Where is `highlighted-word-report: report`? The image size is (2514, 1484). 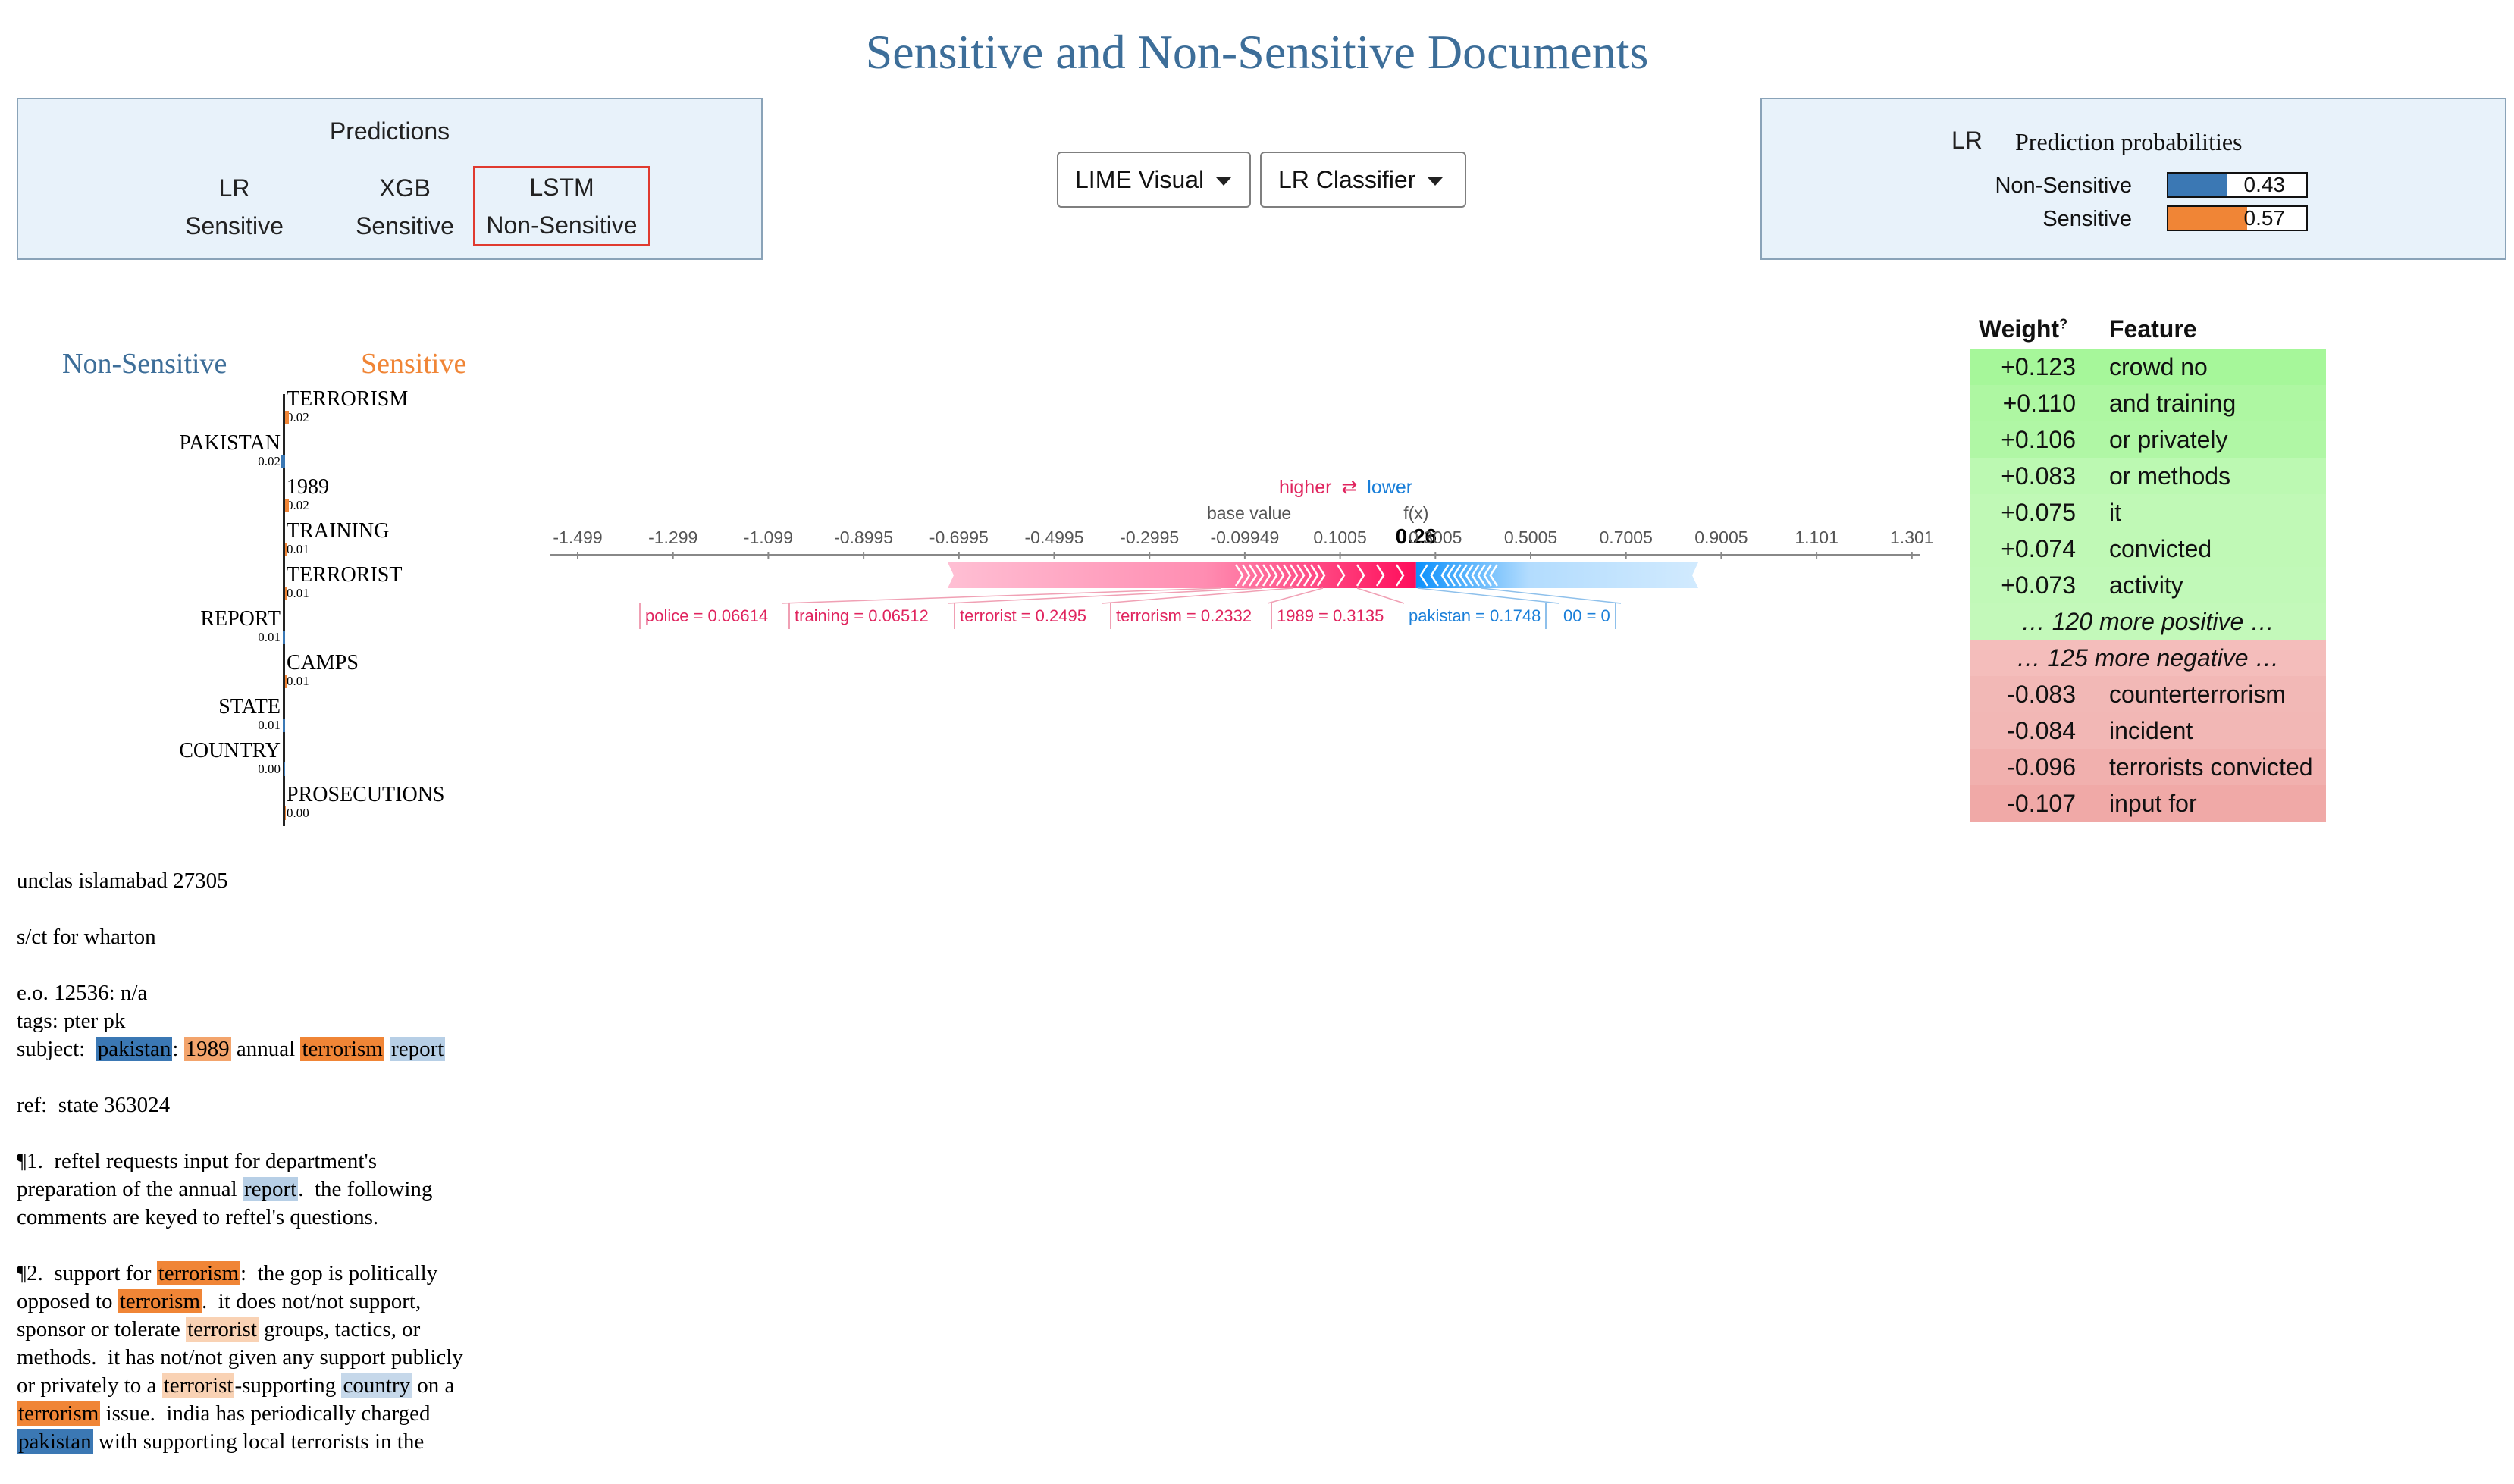 highlighted-word-report: report is located at coordinates (270, 1189).